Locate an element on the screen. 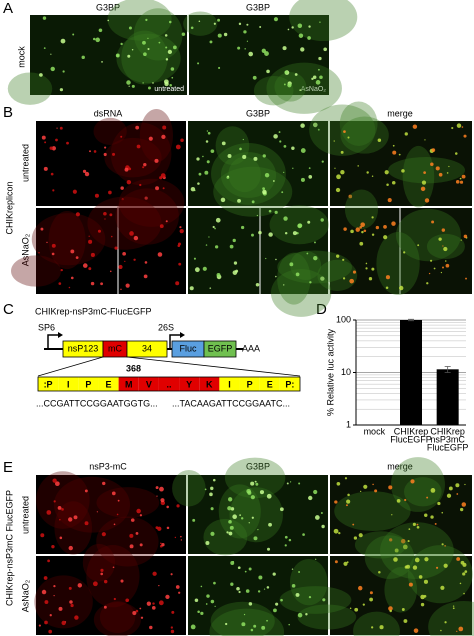  residue-box is located at coordinates (48, 384).